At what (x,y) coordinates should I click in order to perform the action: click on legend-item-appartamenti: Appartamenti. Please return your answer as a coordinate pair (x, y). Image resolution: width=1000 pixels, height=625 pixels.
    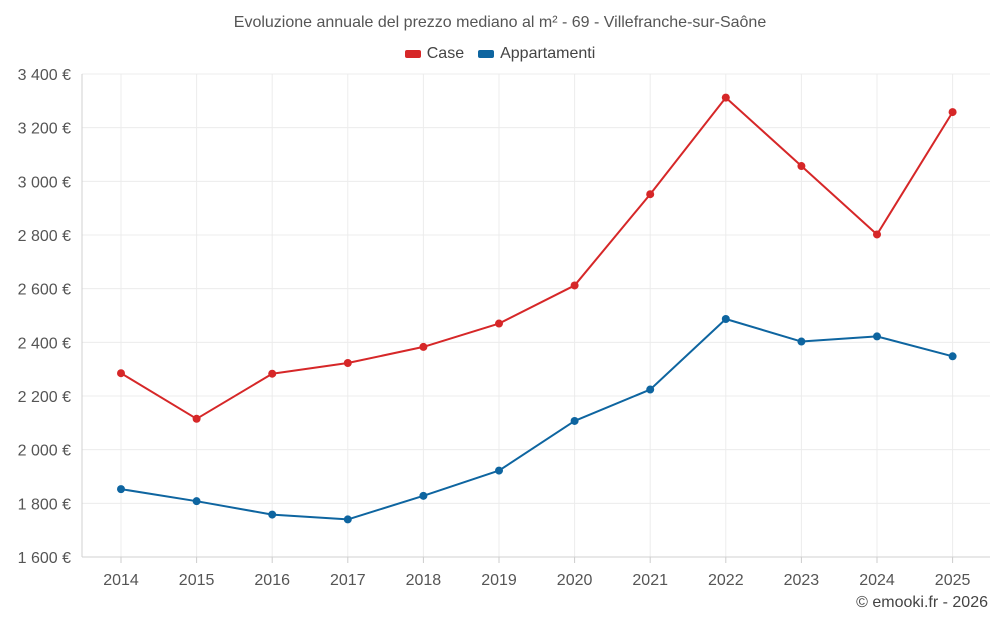
    Looking at the image, I should click on (536, 54).